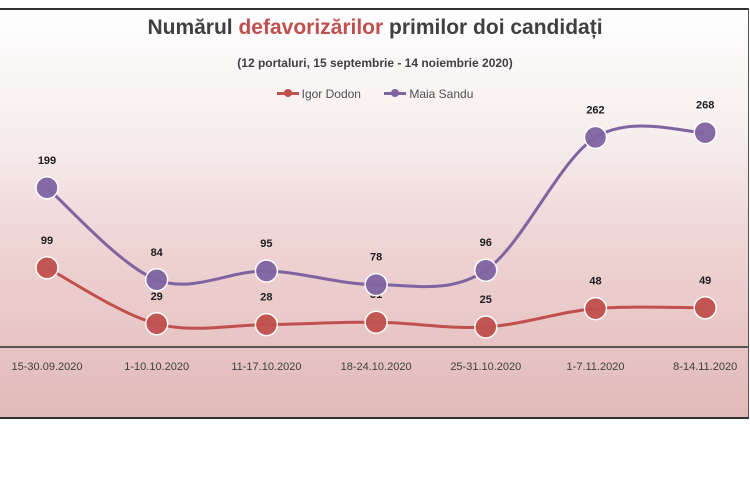 The height and width of the screenshot is (500, 750). Describe the element at coordinates (375, 92) in the screenshot. I see `legend: Igor Dodon Maia Sandu` at that location.